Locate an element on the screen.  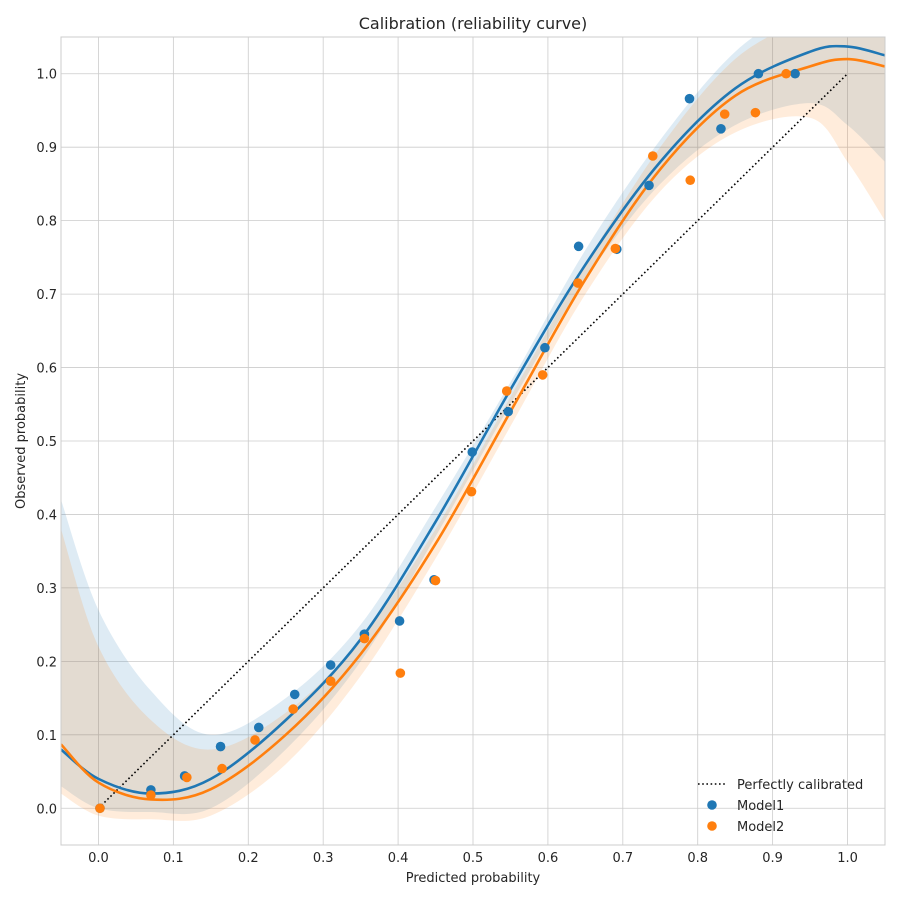
y-tick-label: 0.4 is located at coordinates (46, 515).